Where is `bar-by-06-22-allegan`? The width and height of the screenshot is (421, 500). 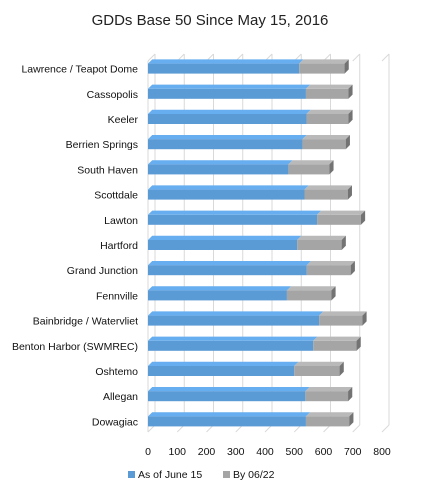
bar-by-06-22-allegan is located at coordinates (329, 394).